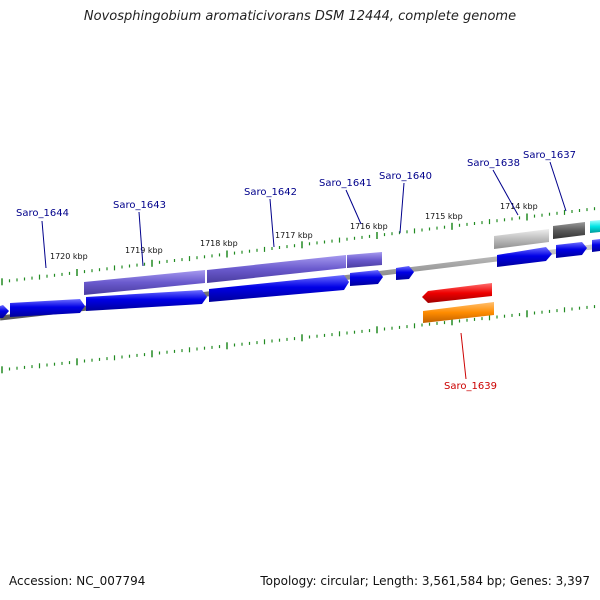 The image size is (600, 600). I want to click on scale-label-1715: 1715 kbp, so click(444, 216).